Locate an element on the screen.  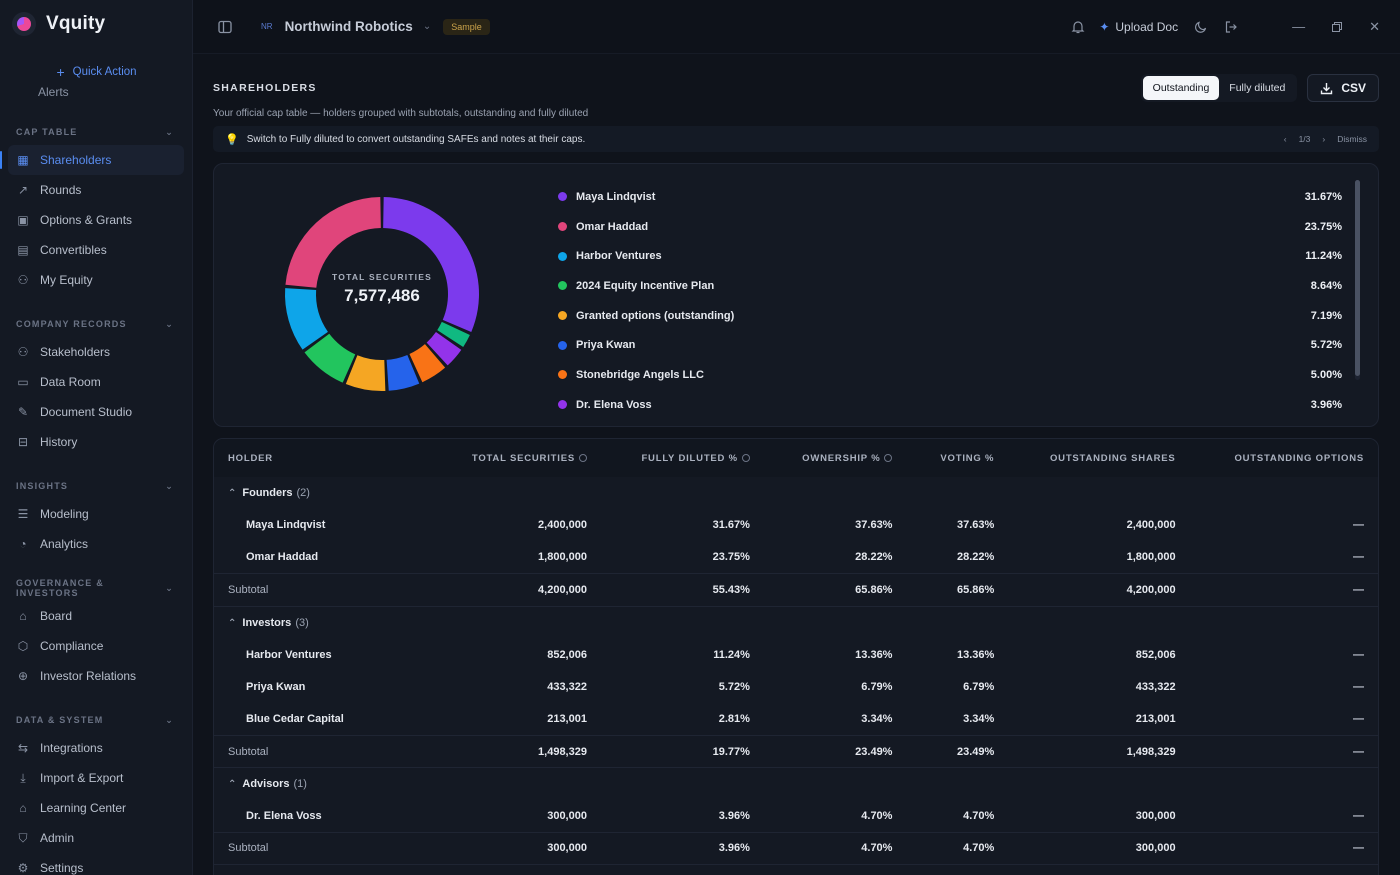
group-row: ⌃ Investors (3) is located at coordinates (796, 622).